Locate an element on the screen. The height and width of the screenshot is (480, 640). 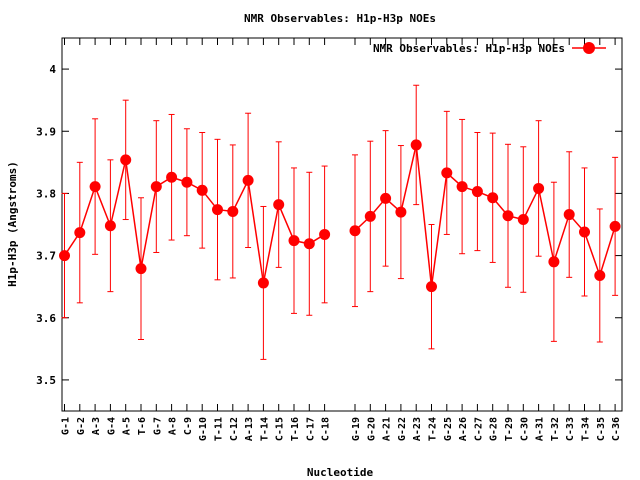
x-tick-label: C-15 is located at coordinates (280, 429).